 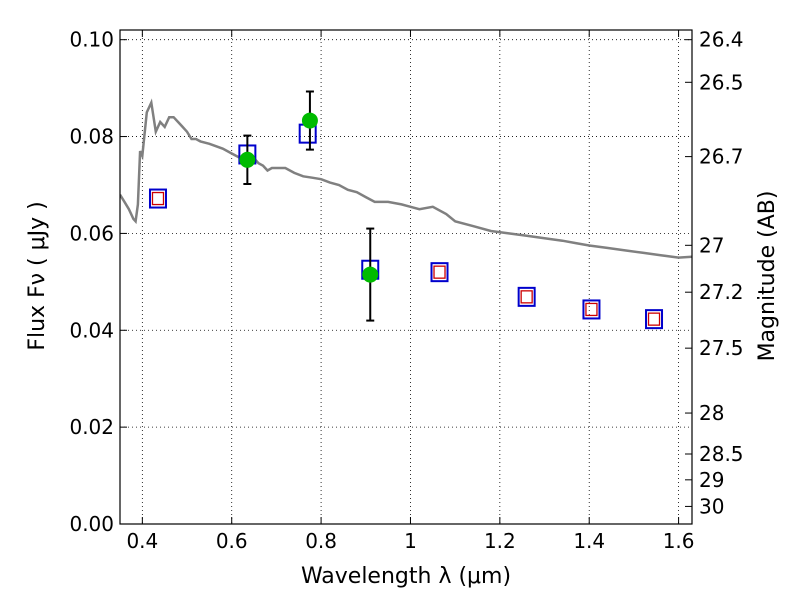 What do you see at coordinates (767, 276) in the screenshot?
I see `right-axis-label: Magnitude (AB)` at bounding box center [767, 276].